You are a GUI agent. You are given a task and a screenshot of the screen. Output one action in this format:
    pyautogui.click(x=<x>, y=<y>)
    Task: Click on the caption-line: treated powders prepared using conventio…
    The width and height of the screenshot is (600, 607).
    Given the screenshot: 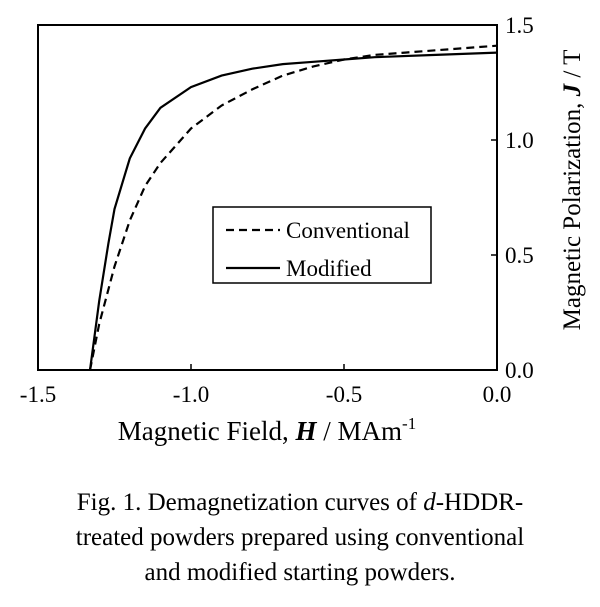 What is the action you would take?
    pyautogui.click(x=300, y=537)
    